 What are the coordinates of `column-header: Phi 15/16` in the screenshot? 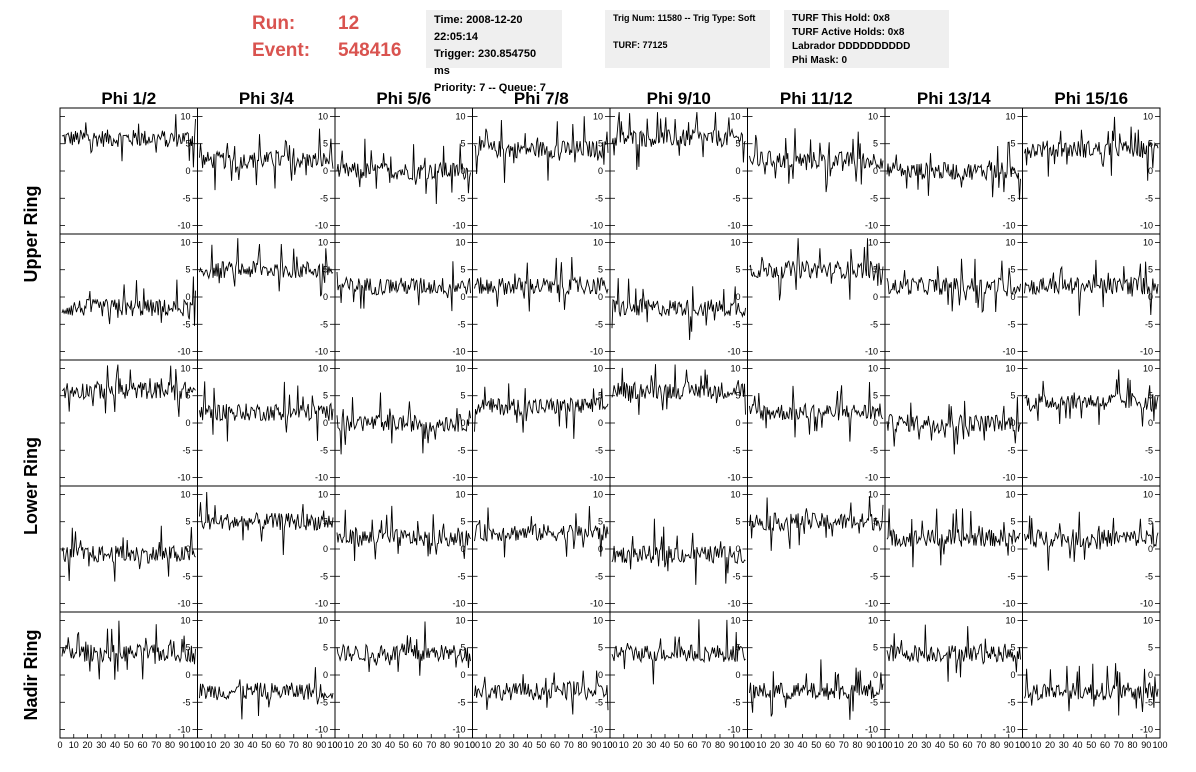 It's located at (1091, 98).